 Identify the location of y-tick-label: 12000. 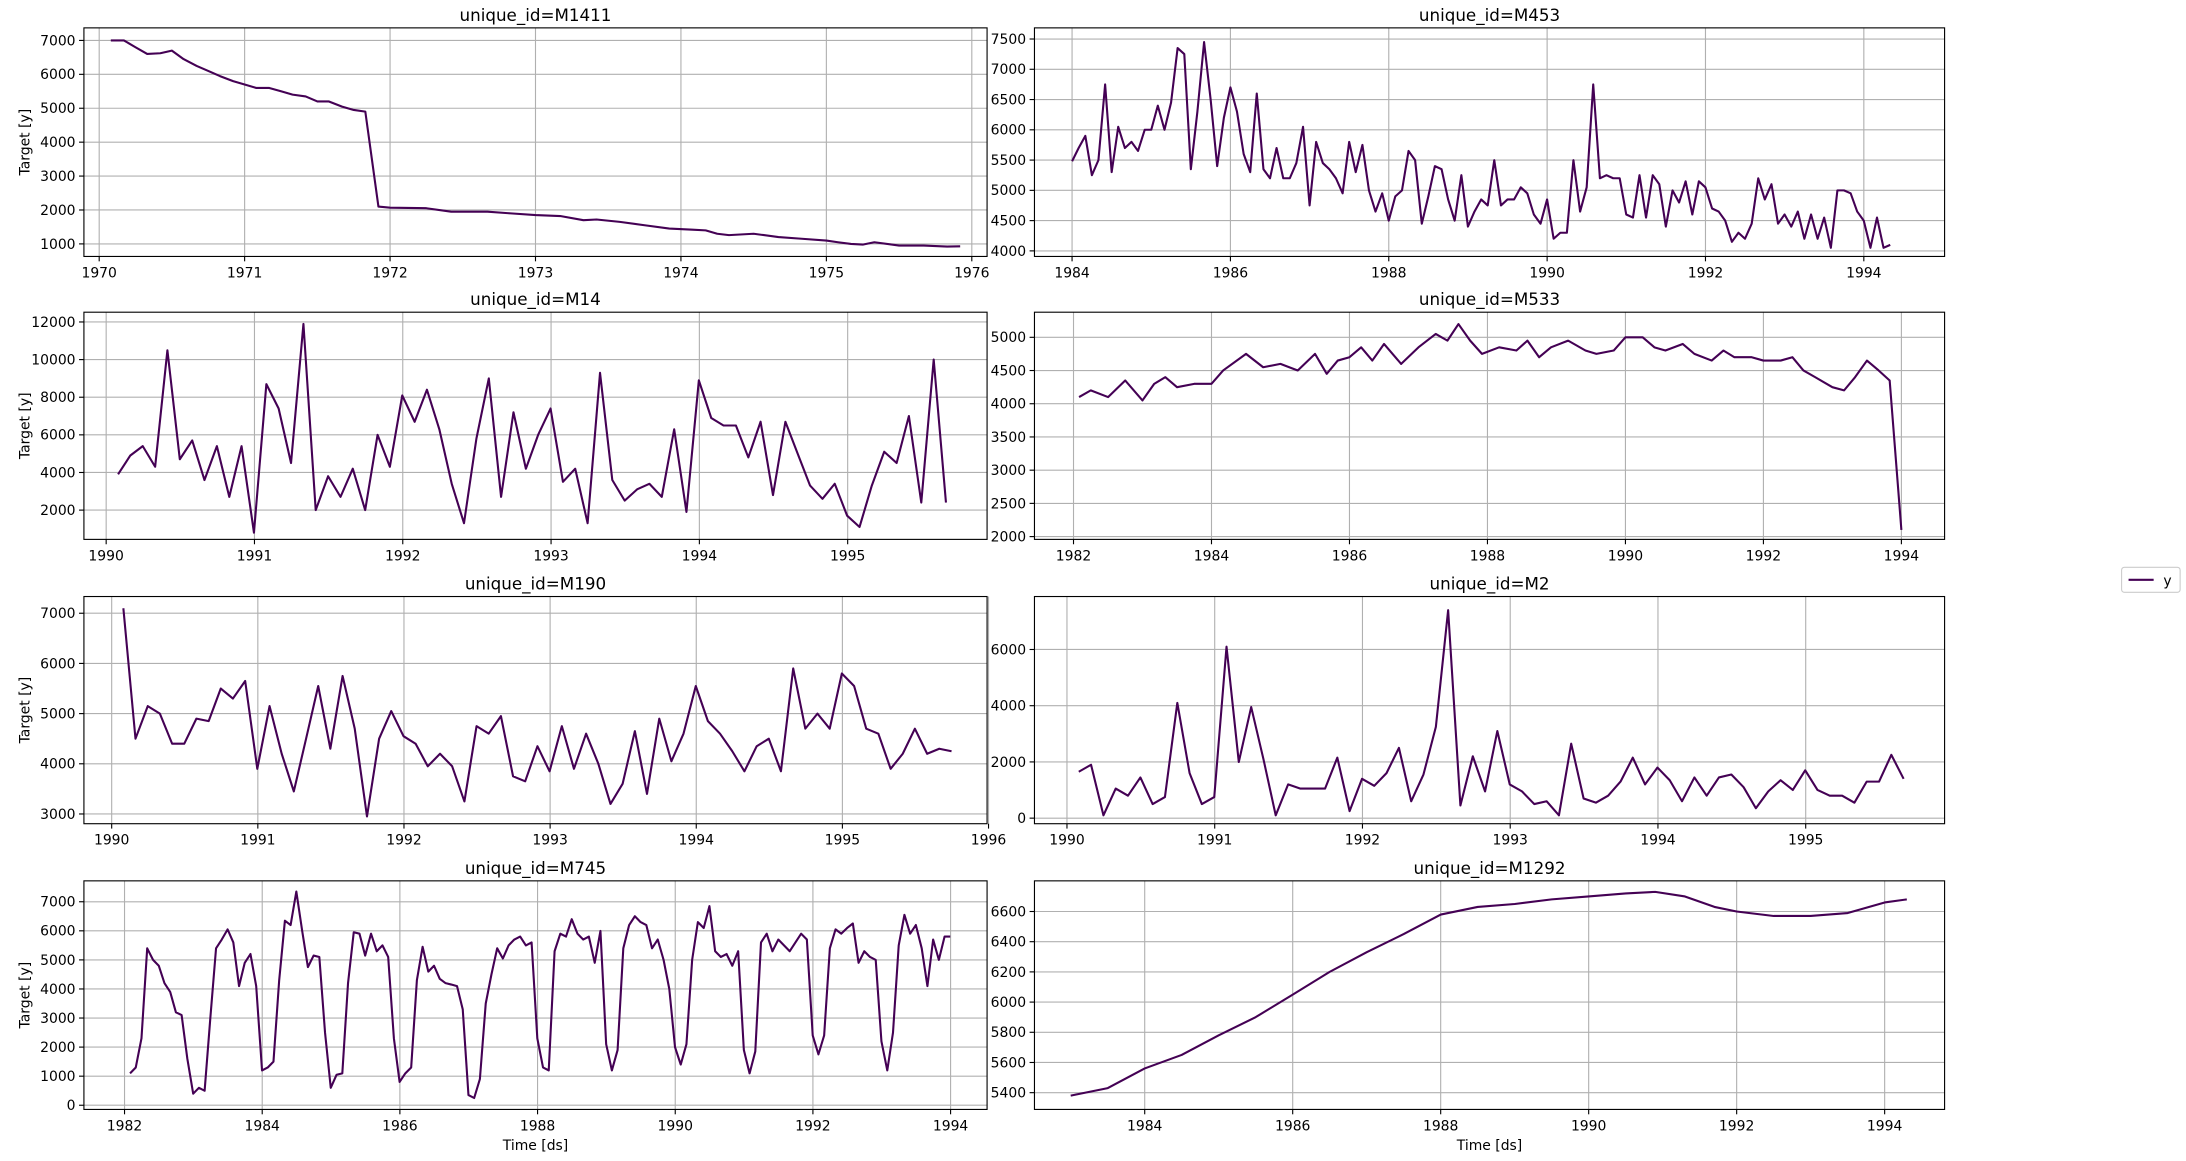
(53, 323).